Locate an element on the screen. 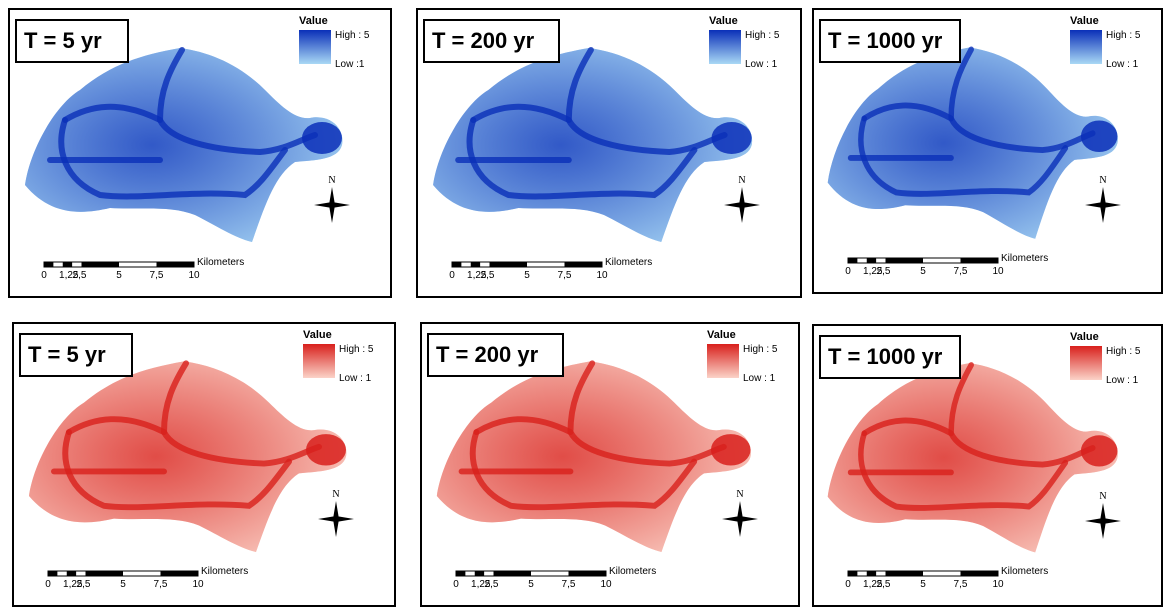 The image size is (1167, 611). panel-title: T = 200 yr is located at coordinates (487, 354).